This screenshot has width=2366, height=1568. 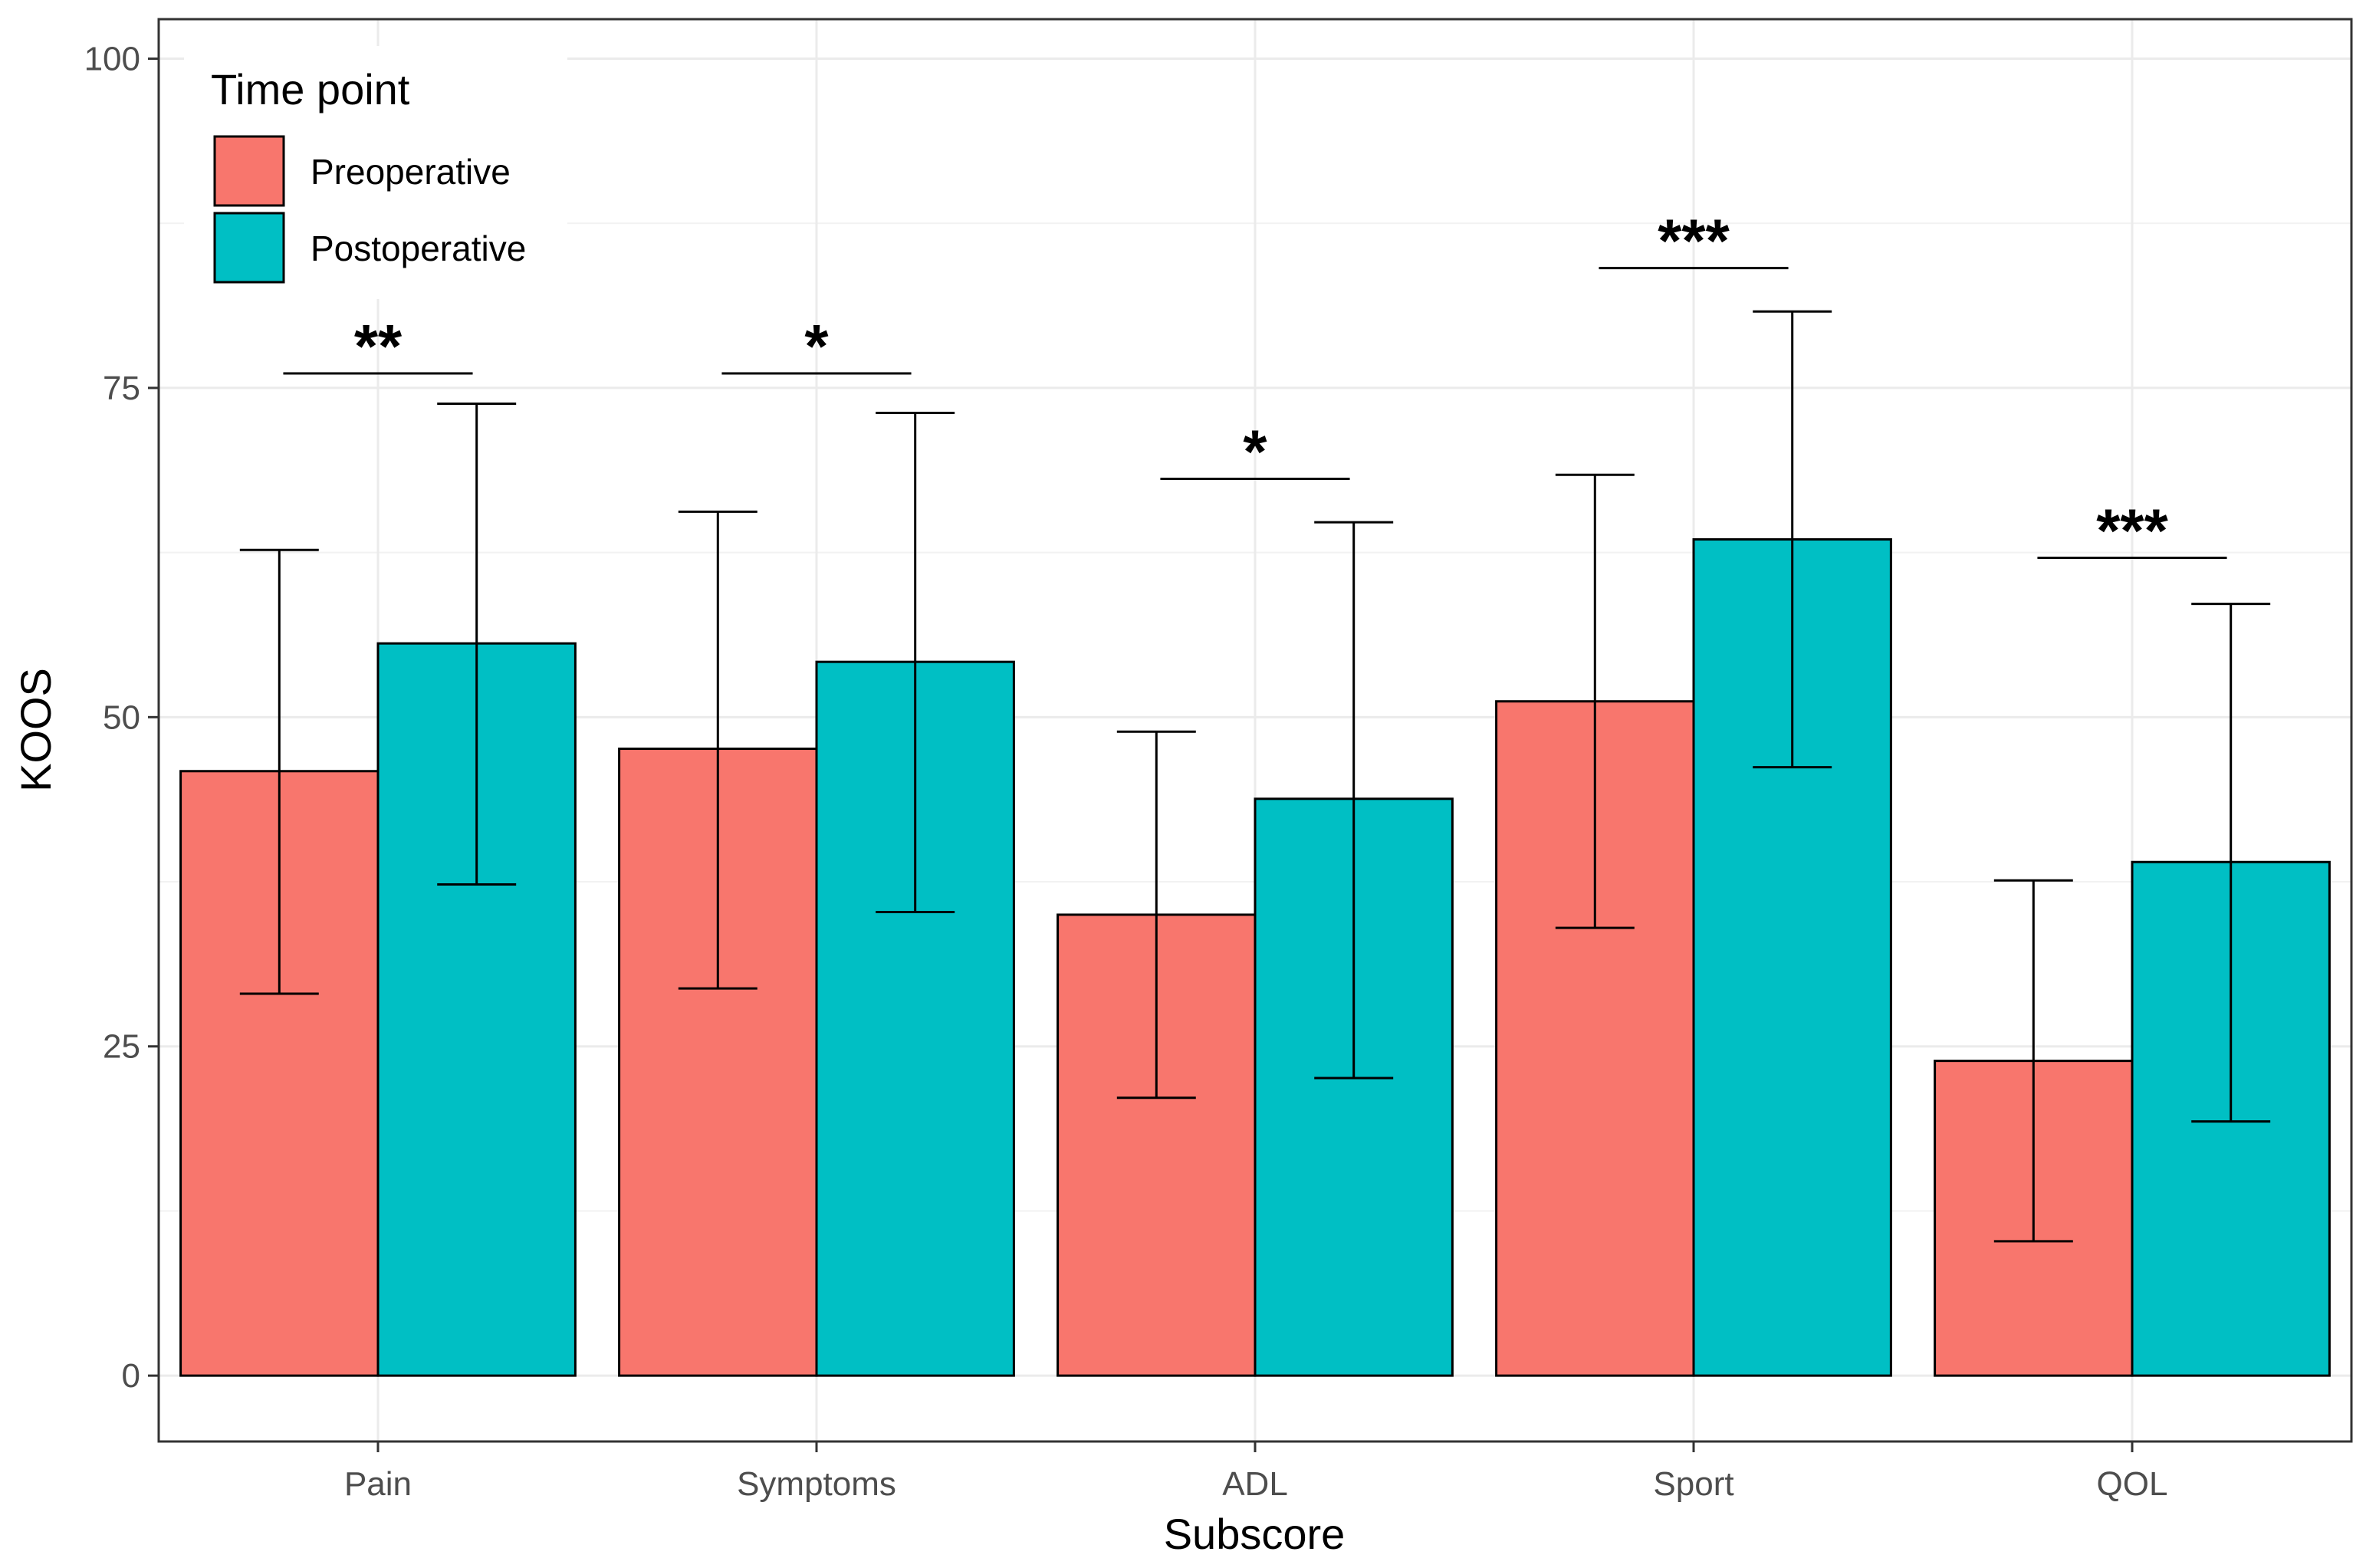 What do you see at coordinates (1255, 1534) in the screenshot?
I see `x-axis-title: Subscore` at bounding box center [1255, 1534].